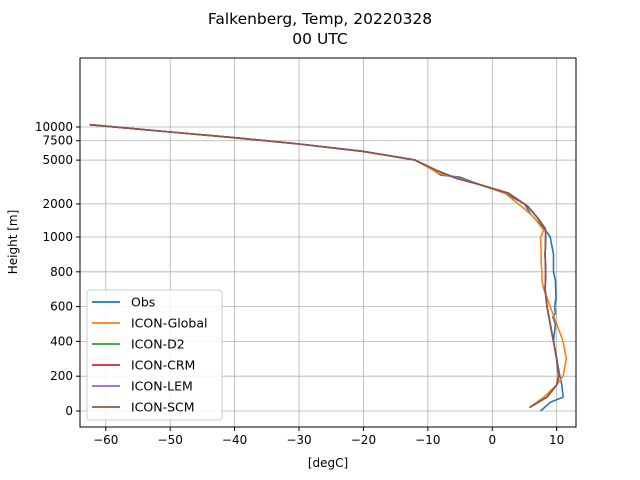 The image size is (640, 480). I want to click on x-axis-label: [degC], so click(328, 463).